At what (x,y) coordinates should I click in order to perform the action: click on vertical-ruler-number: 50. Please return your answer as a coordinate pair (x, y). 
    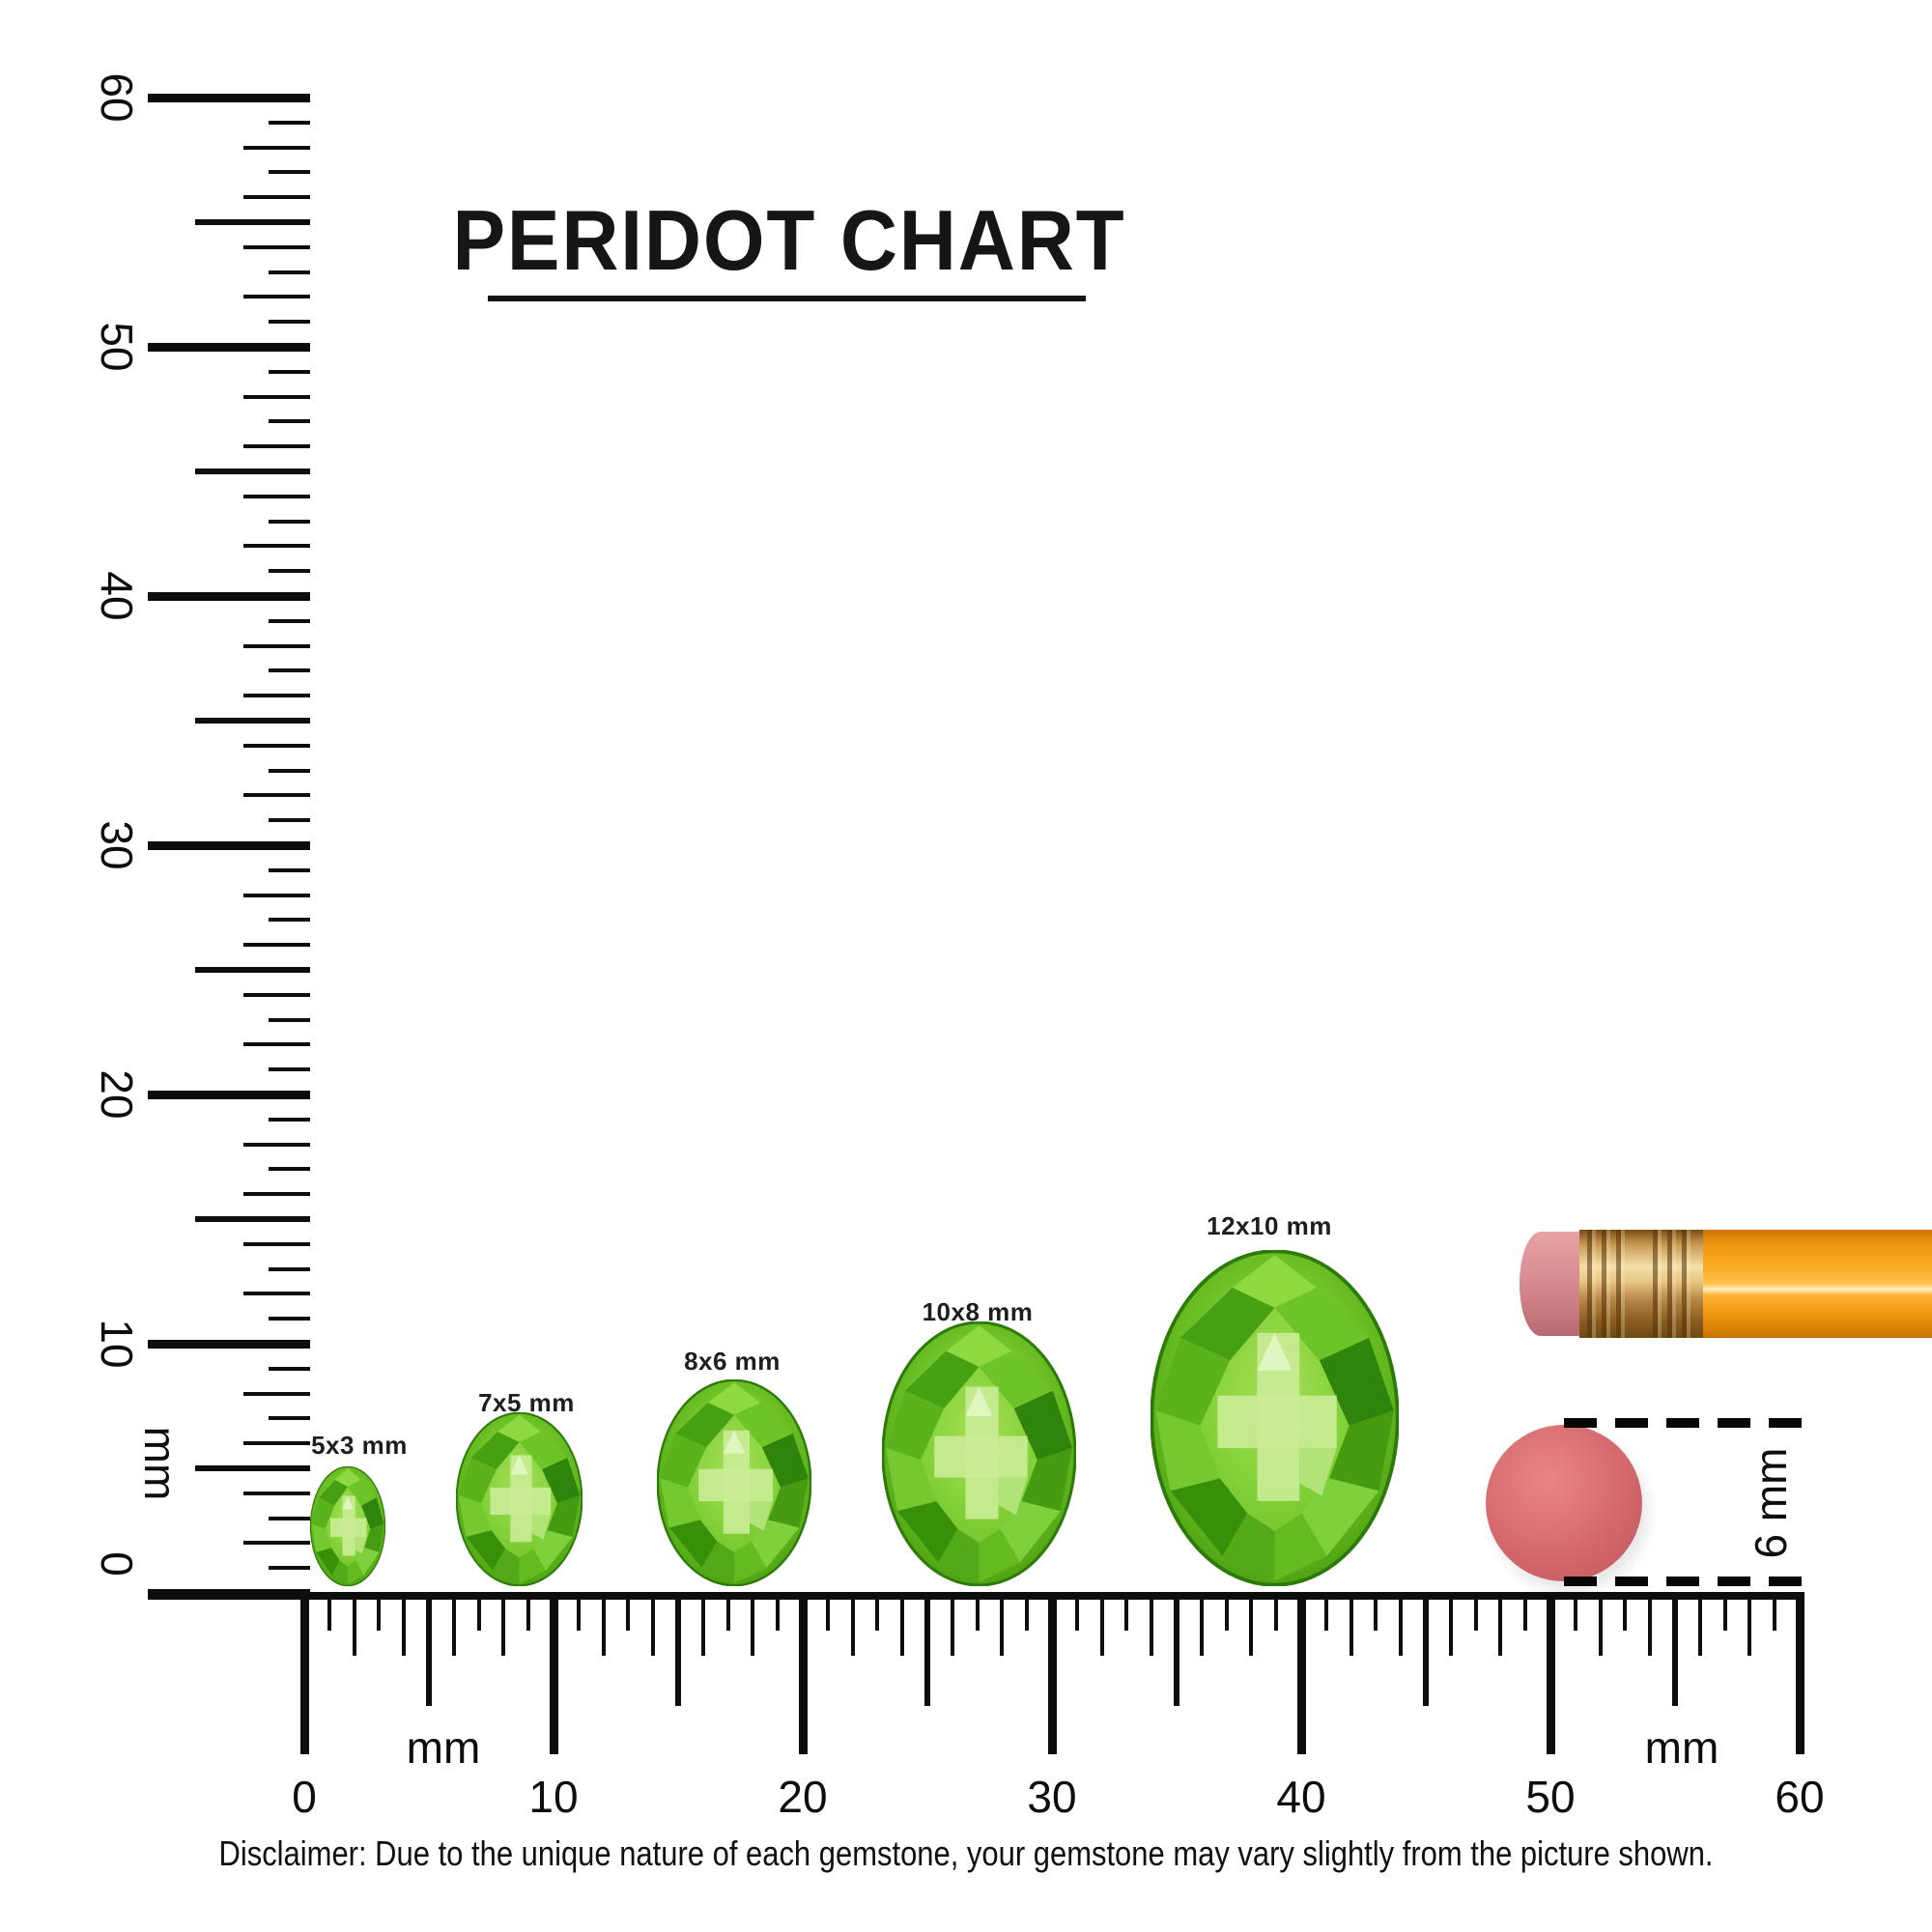
    Looking at the image, I should click on (117, 347).